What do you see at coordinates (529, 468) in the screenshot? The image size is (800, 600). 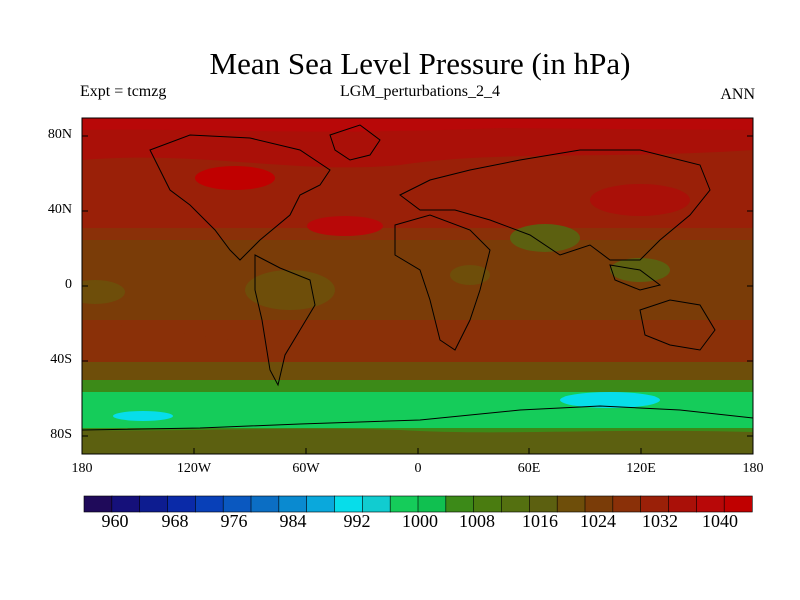 I see `lon-label-60e: 60E` at bounding box center [529, 468].